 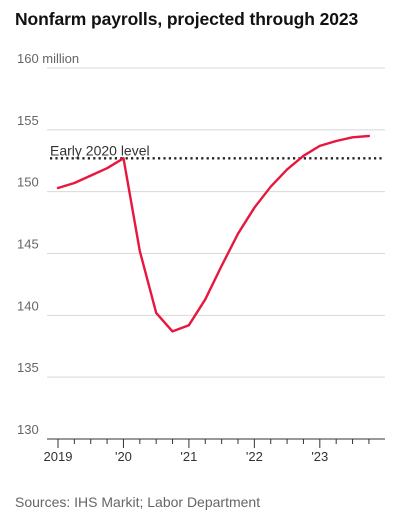 I want to click on x-tick-label: '22, so click(x=254, y=456).